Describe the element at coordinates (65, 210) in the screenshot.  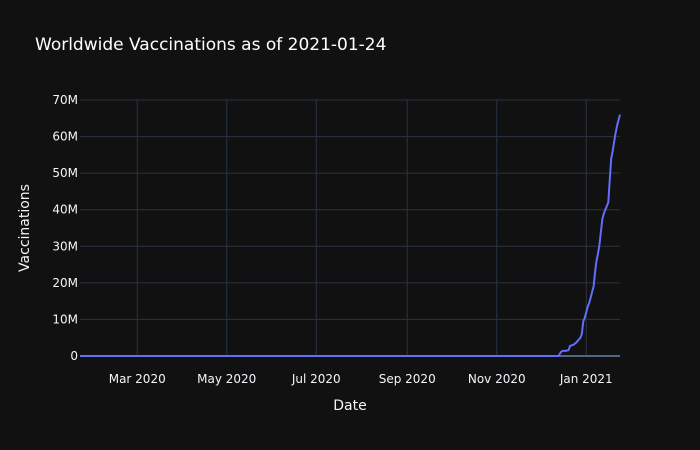
I see `y-tick-label: 40M` at that location.